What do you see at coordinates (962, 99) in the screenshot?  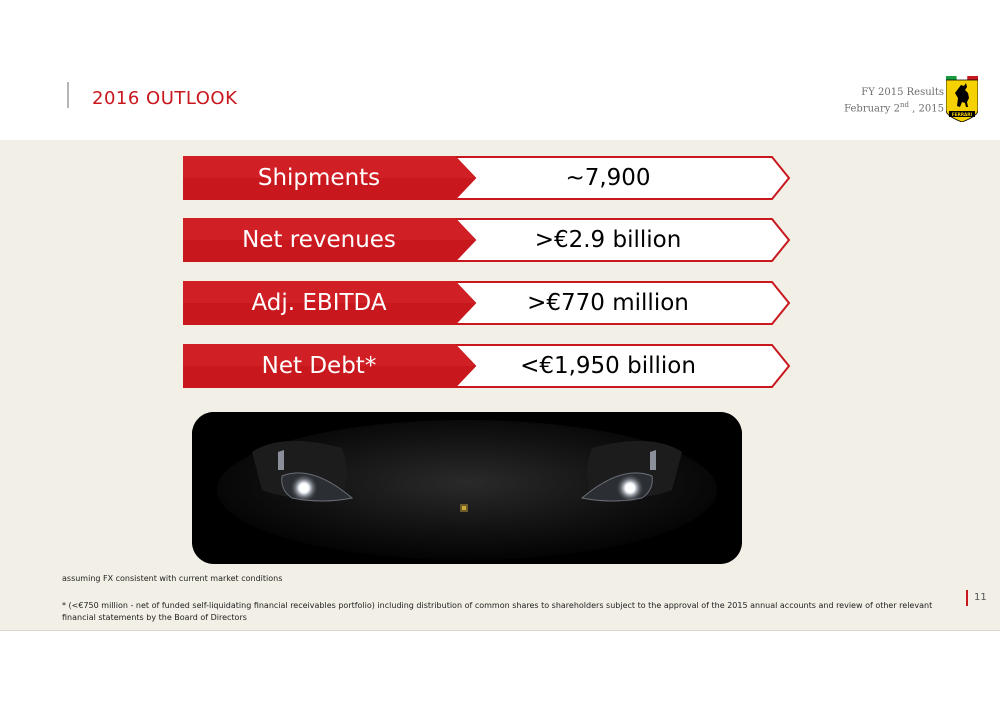 I see `ferrari-logo-icon: FERRARI` at bounding box center [962, 99].